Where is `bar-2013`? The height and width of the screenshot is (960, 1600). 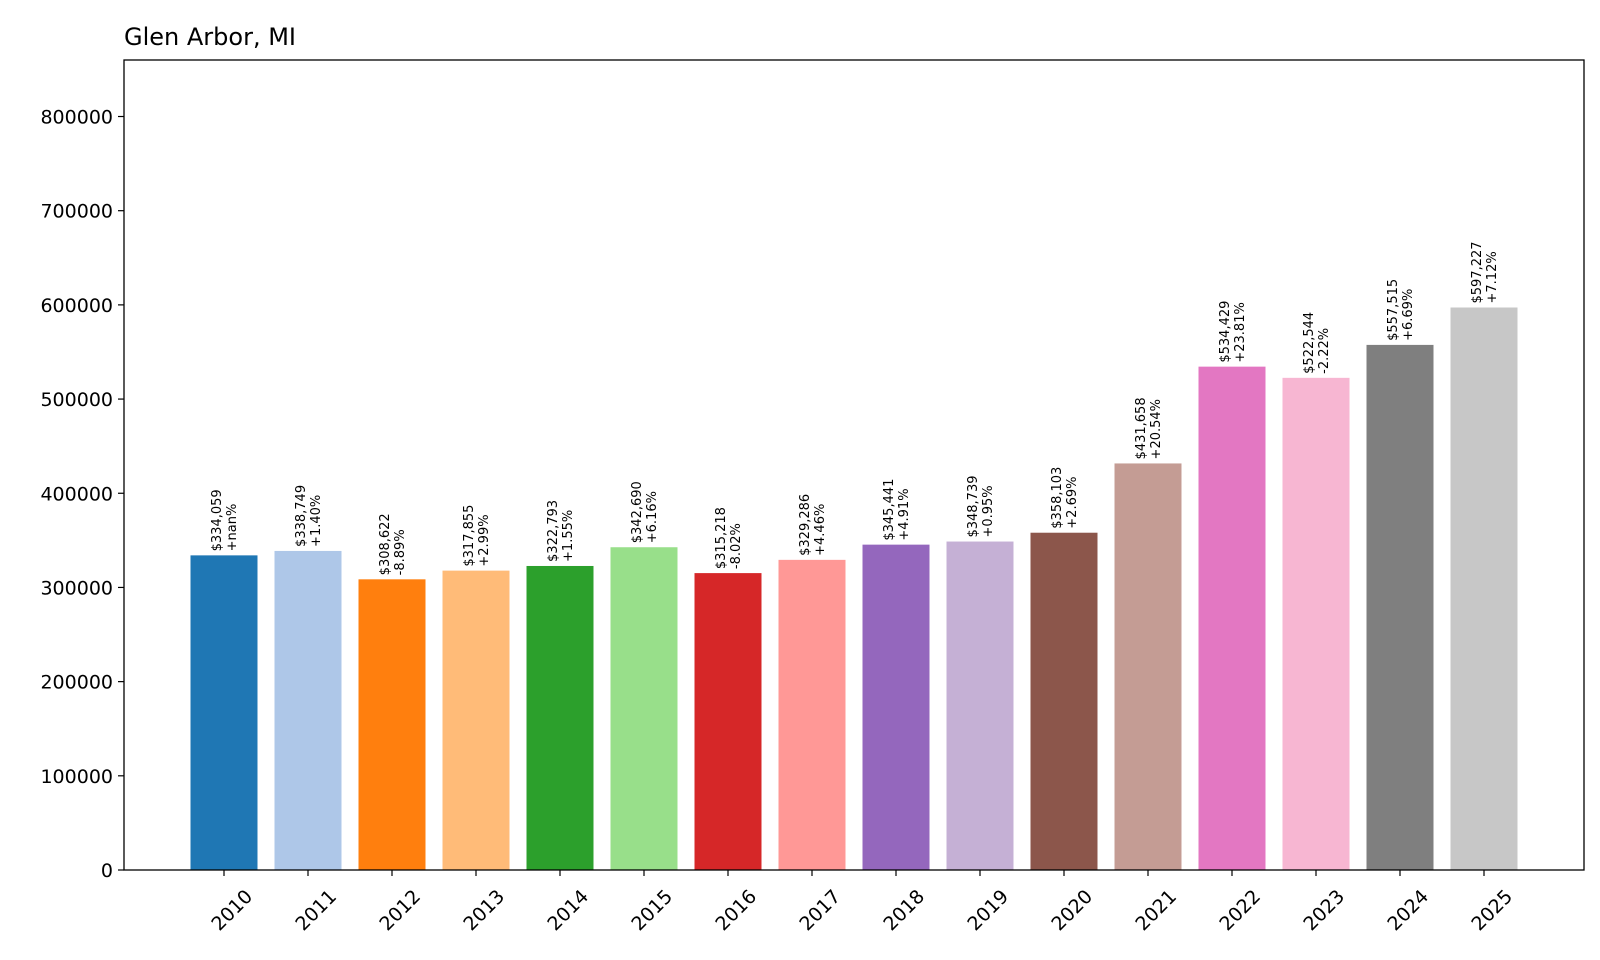
bar-2013 is located at coordinates (476, 720).